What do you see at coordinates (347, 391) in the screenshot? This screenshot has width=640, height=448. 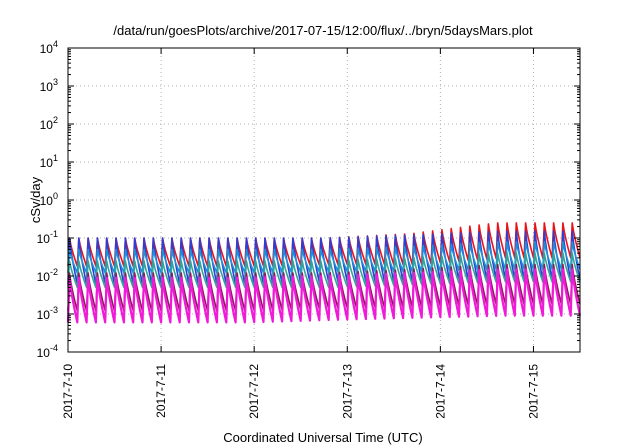 I see `x-tick-label: 2017-7-13` at bounding box center [347, 391].